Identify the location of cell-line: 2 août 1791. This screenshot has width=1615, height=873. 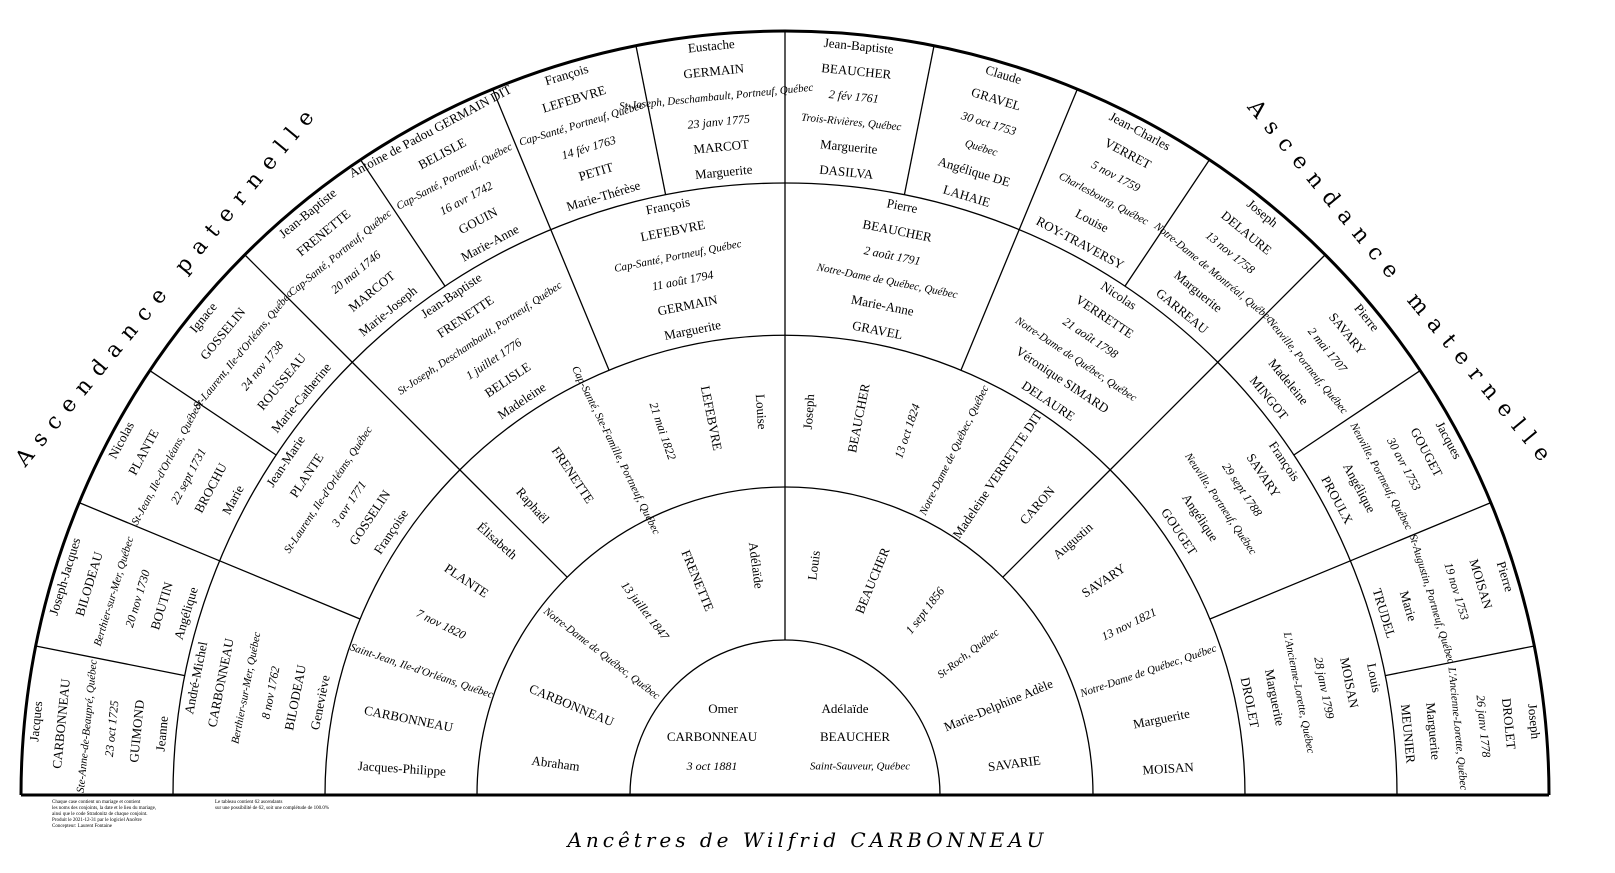
(892, 255).